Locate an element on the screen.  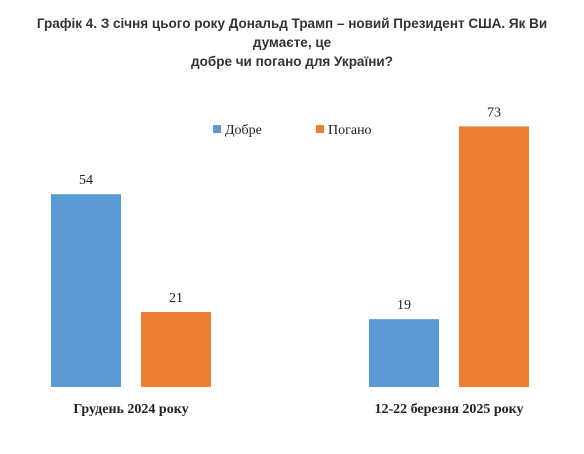
data-label-good-1: 54 is located at coordinates (86, 180).